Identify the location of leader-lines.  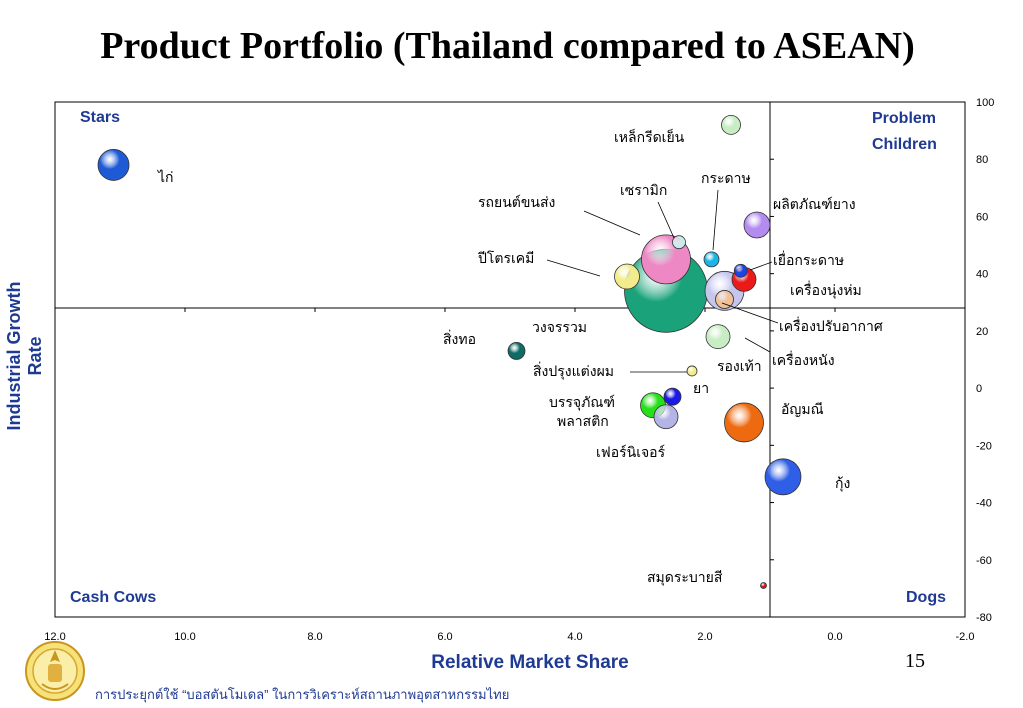
(662, 281).